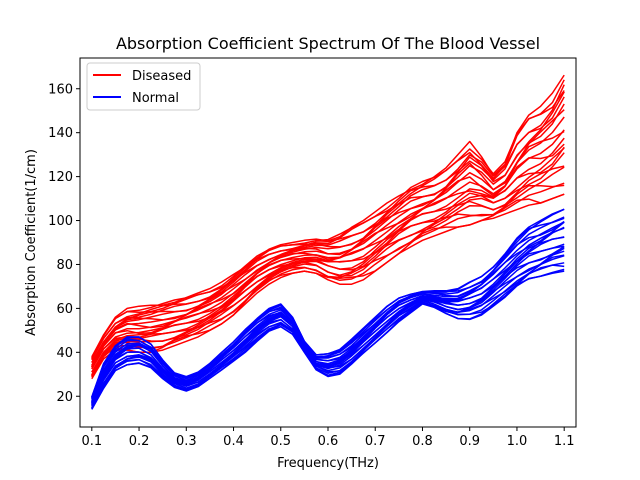  I want to click on x-tick-label: 0.1, so click(91, 441).